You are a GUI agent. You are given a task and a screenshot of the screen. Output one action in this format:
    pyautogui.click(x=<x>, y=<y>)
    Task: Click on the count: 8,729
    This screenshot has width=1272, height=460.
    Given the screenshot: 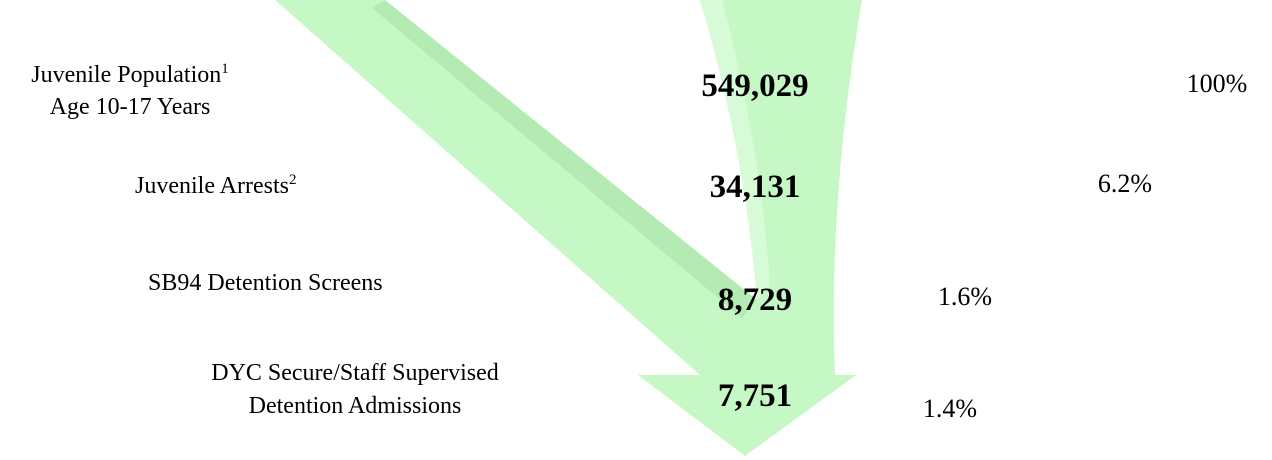 What is the action you would take?
    pyautogui.click(x=755, y=300)
    